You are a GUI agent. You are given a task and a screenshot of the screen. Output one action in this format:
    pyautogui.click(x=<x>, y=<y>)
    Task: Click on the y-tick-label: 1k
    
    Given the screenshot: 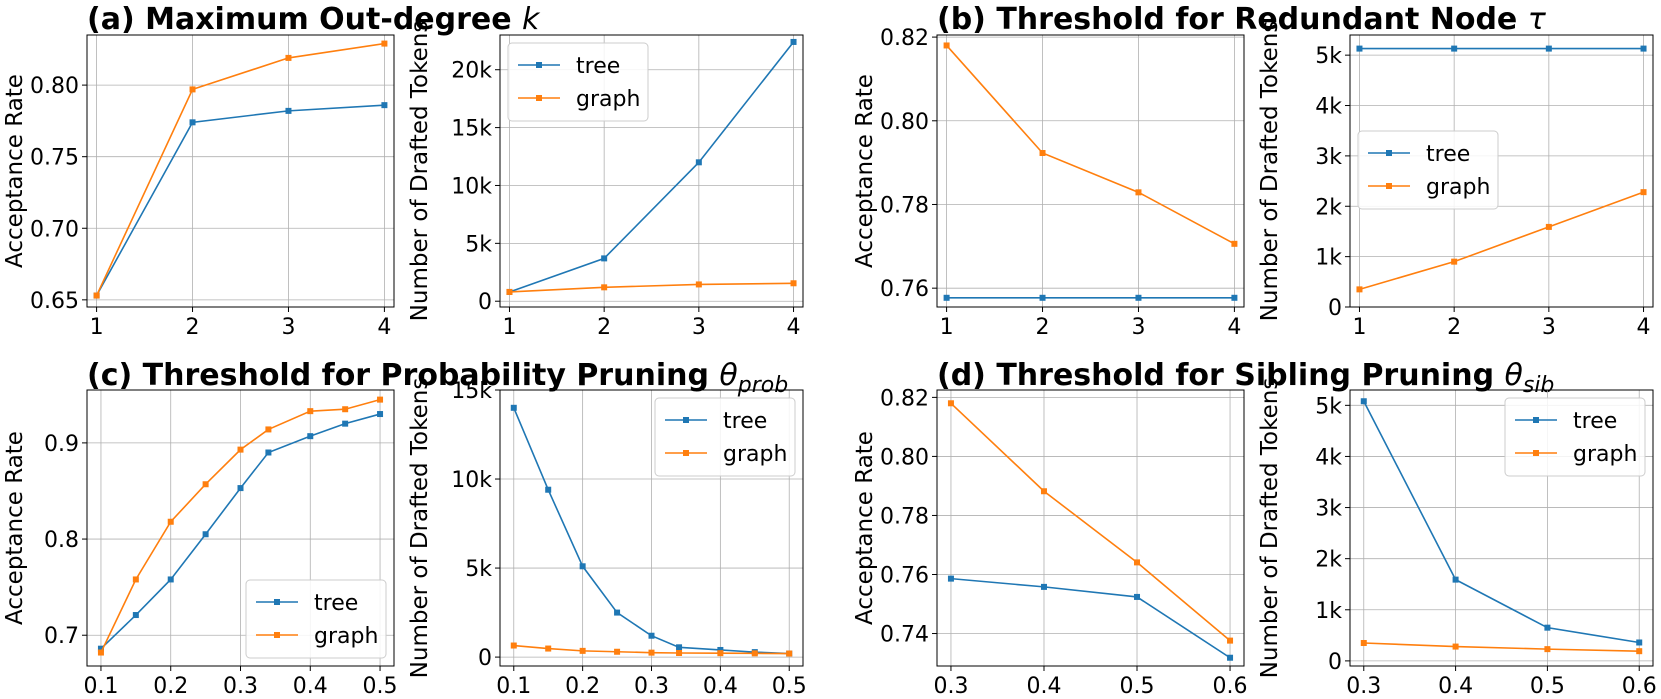 What is the action you would take?
    pyautogui.click(x=1328, y=611)
    